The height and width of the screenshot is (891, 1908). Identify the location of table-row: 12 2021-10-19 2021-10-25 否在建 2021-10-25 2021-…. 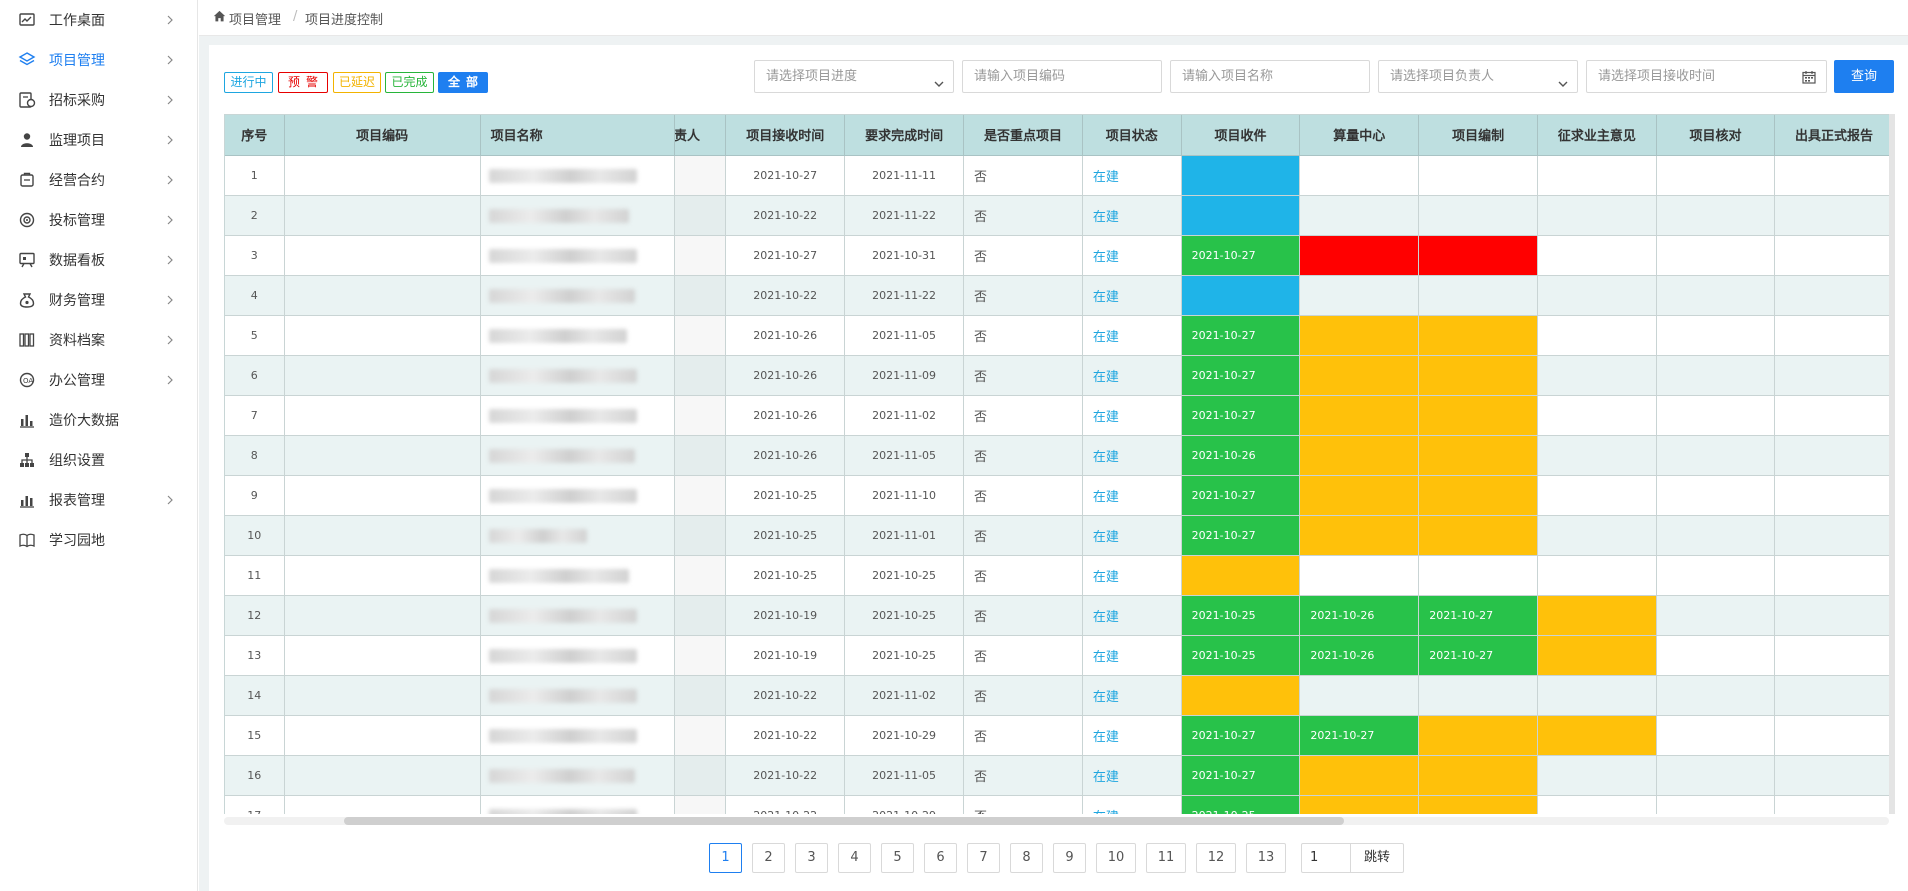
(1059, 615).